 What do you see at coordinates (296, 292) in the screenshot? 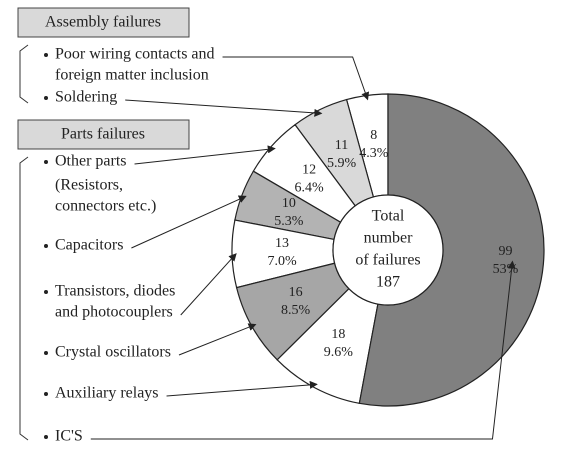
I see `slice-count: 16` at bounding box center [296, 292].